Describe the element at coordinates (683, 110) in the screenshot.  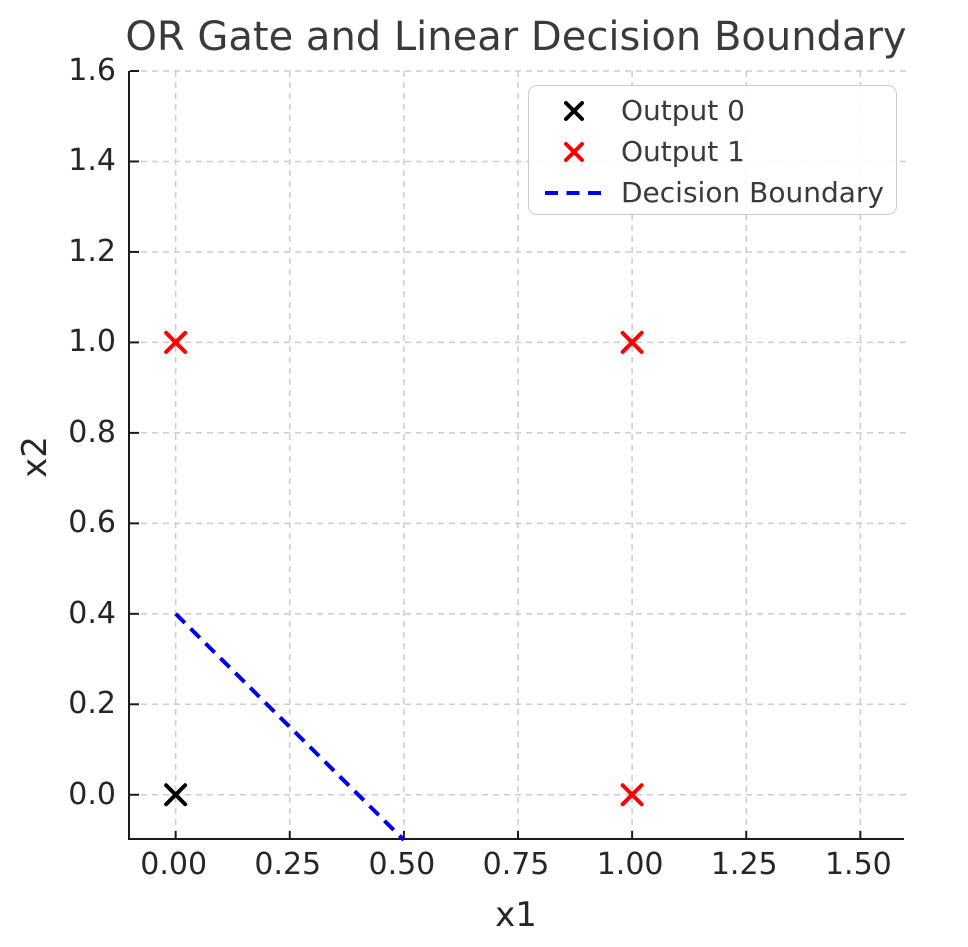
I see `legend-label: Output 0` at that location.